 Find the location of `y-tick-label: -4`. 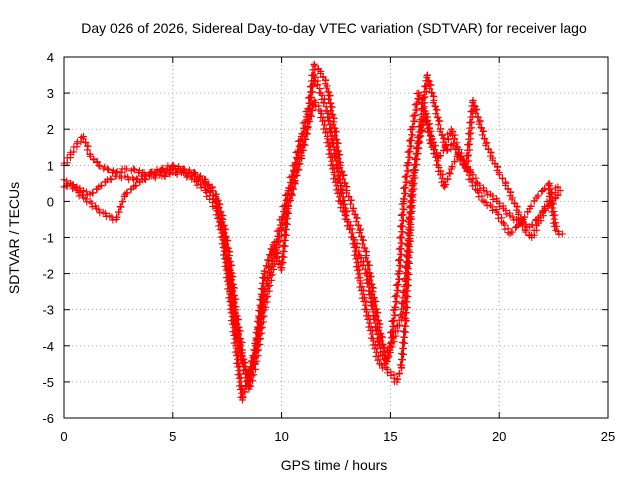

y-tick-label: -4 is located at coordinates (48, 346).